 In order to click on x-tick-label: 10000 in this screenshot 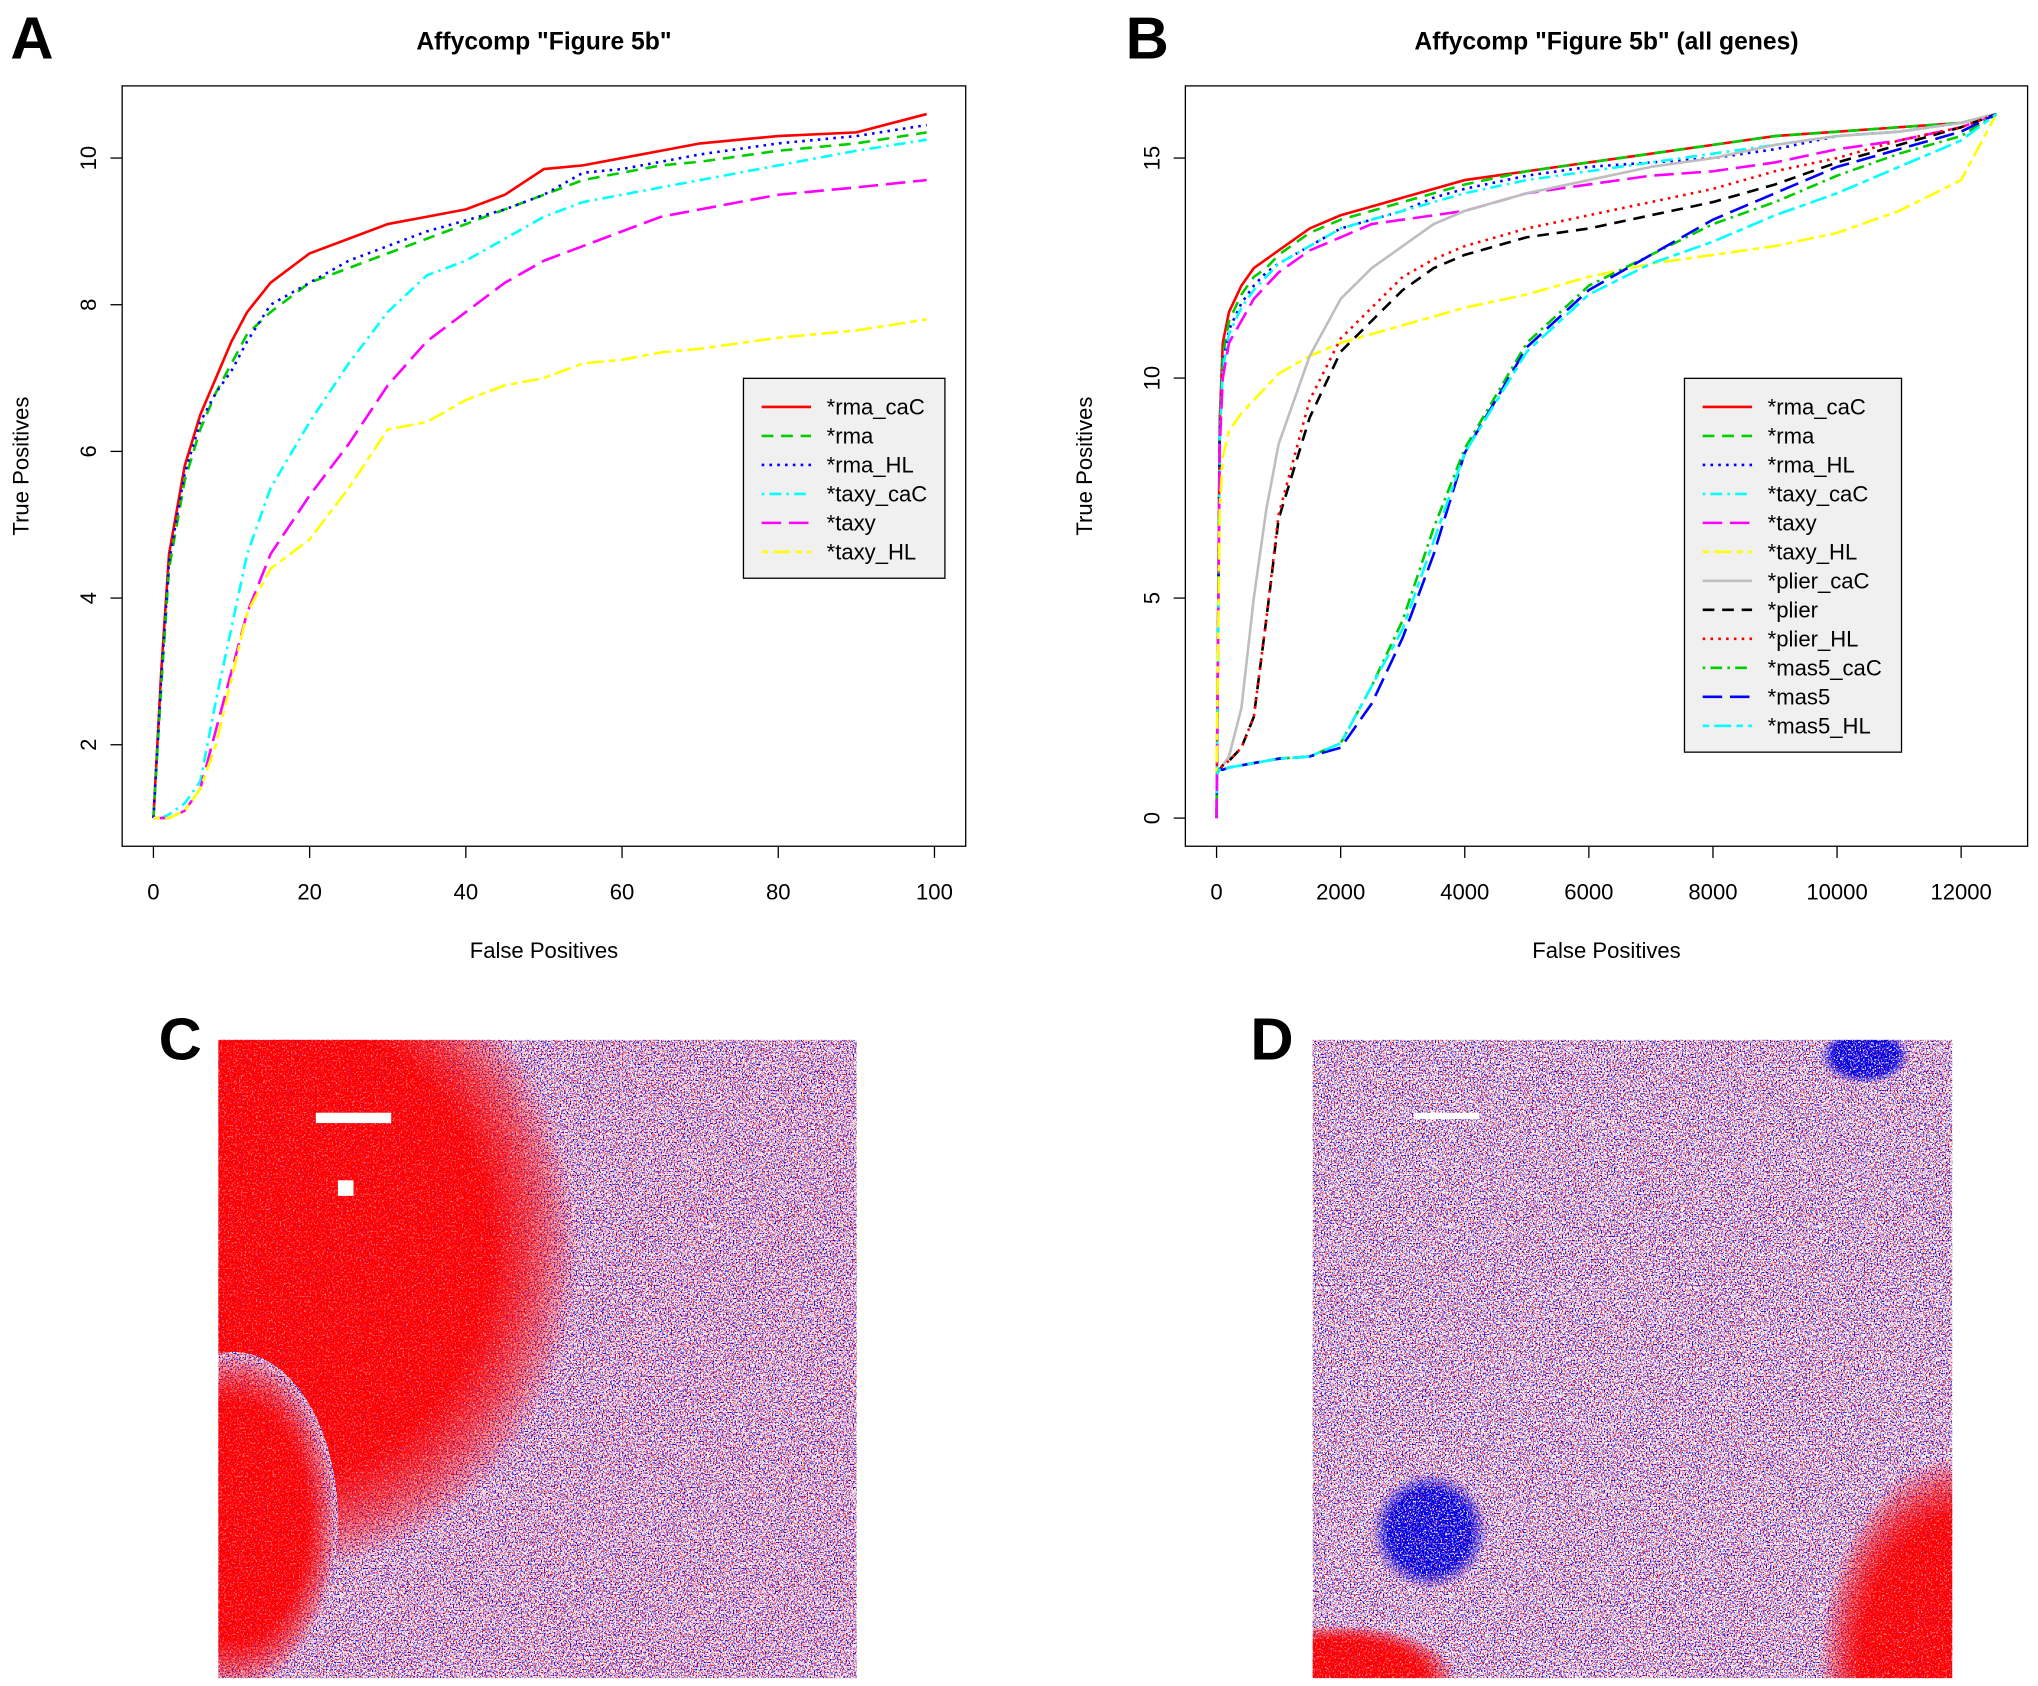, I will do `click(1836, 892)`.